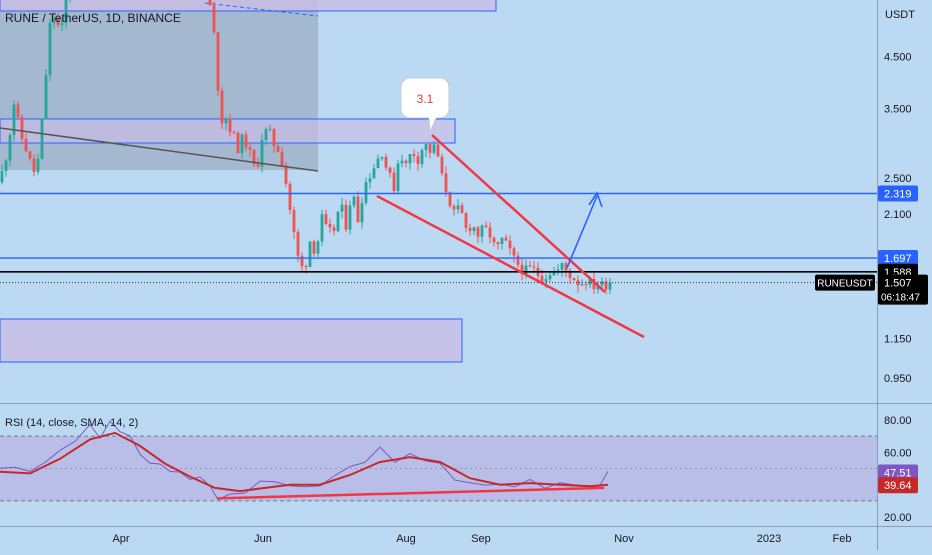  What do you see at coordinates (898, 284) in the screenshot?
I see `last-price-label: 1.507` at bounding box center [898, 284].